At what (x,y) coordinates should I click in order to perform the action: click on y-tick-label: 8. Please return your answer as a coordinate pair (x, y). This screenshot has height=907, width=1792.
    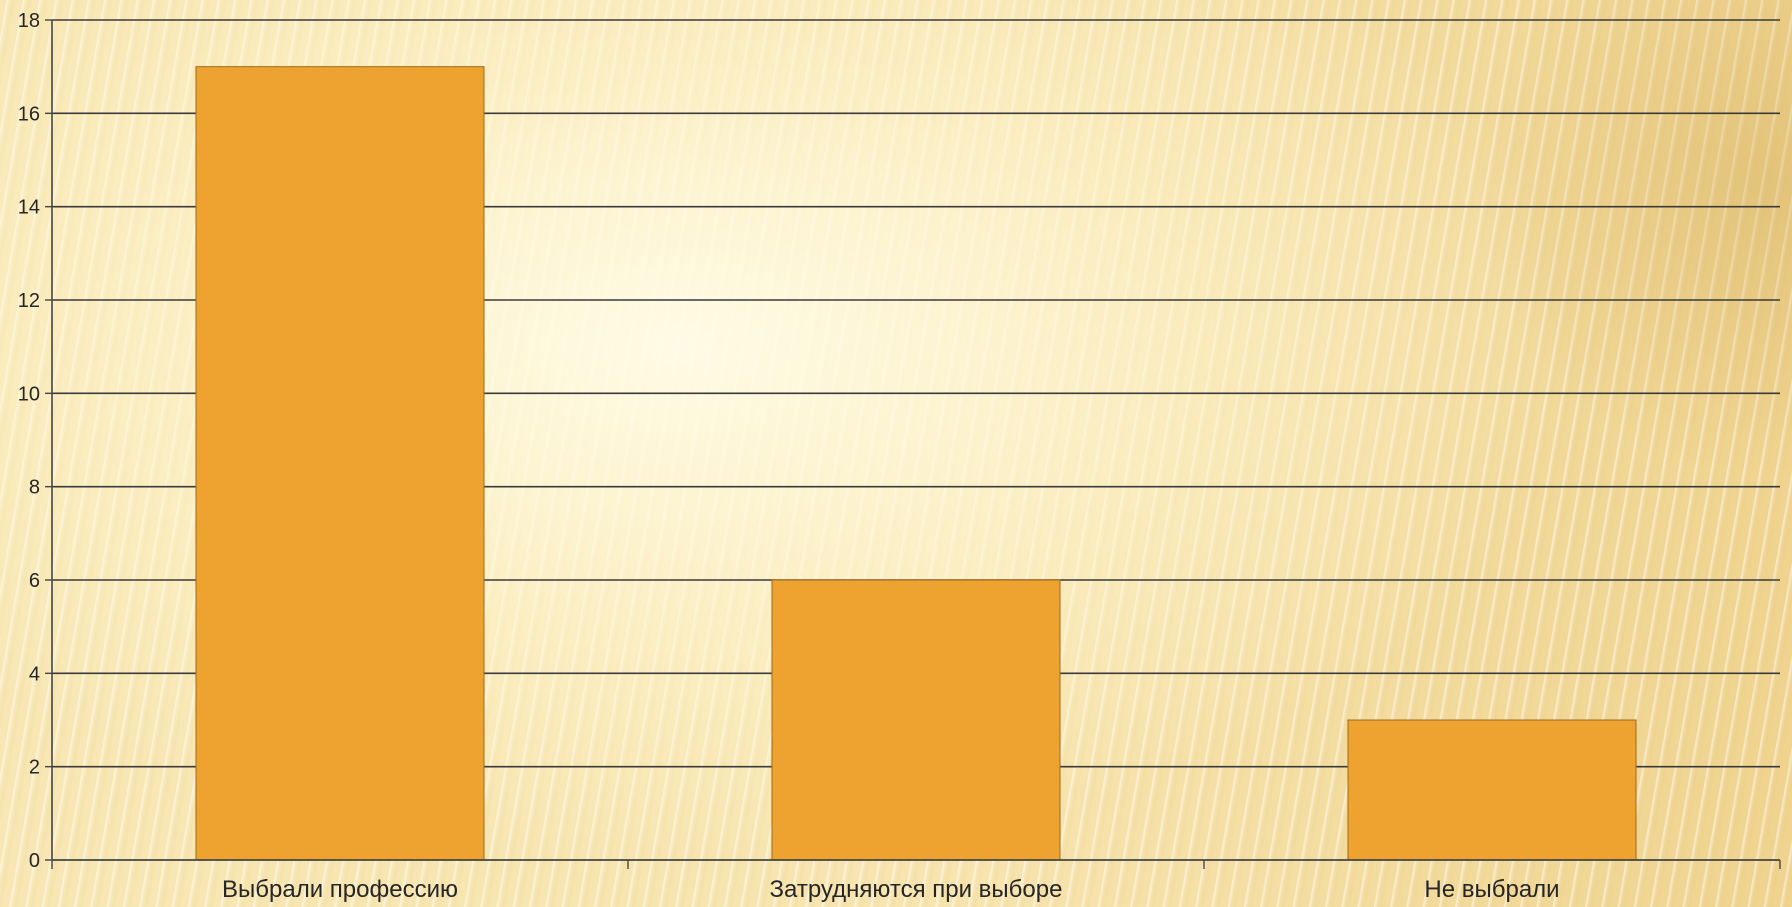
    Looking at the image, I should click on (34, 488).